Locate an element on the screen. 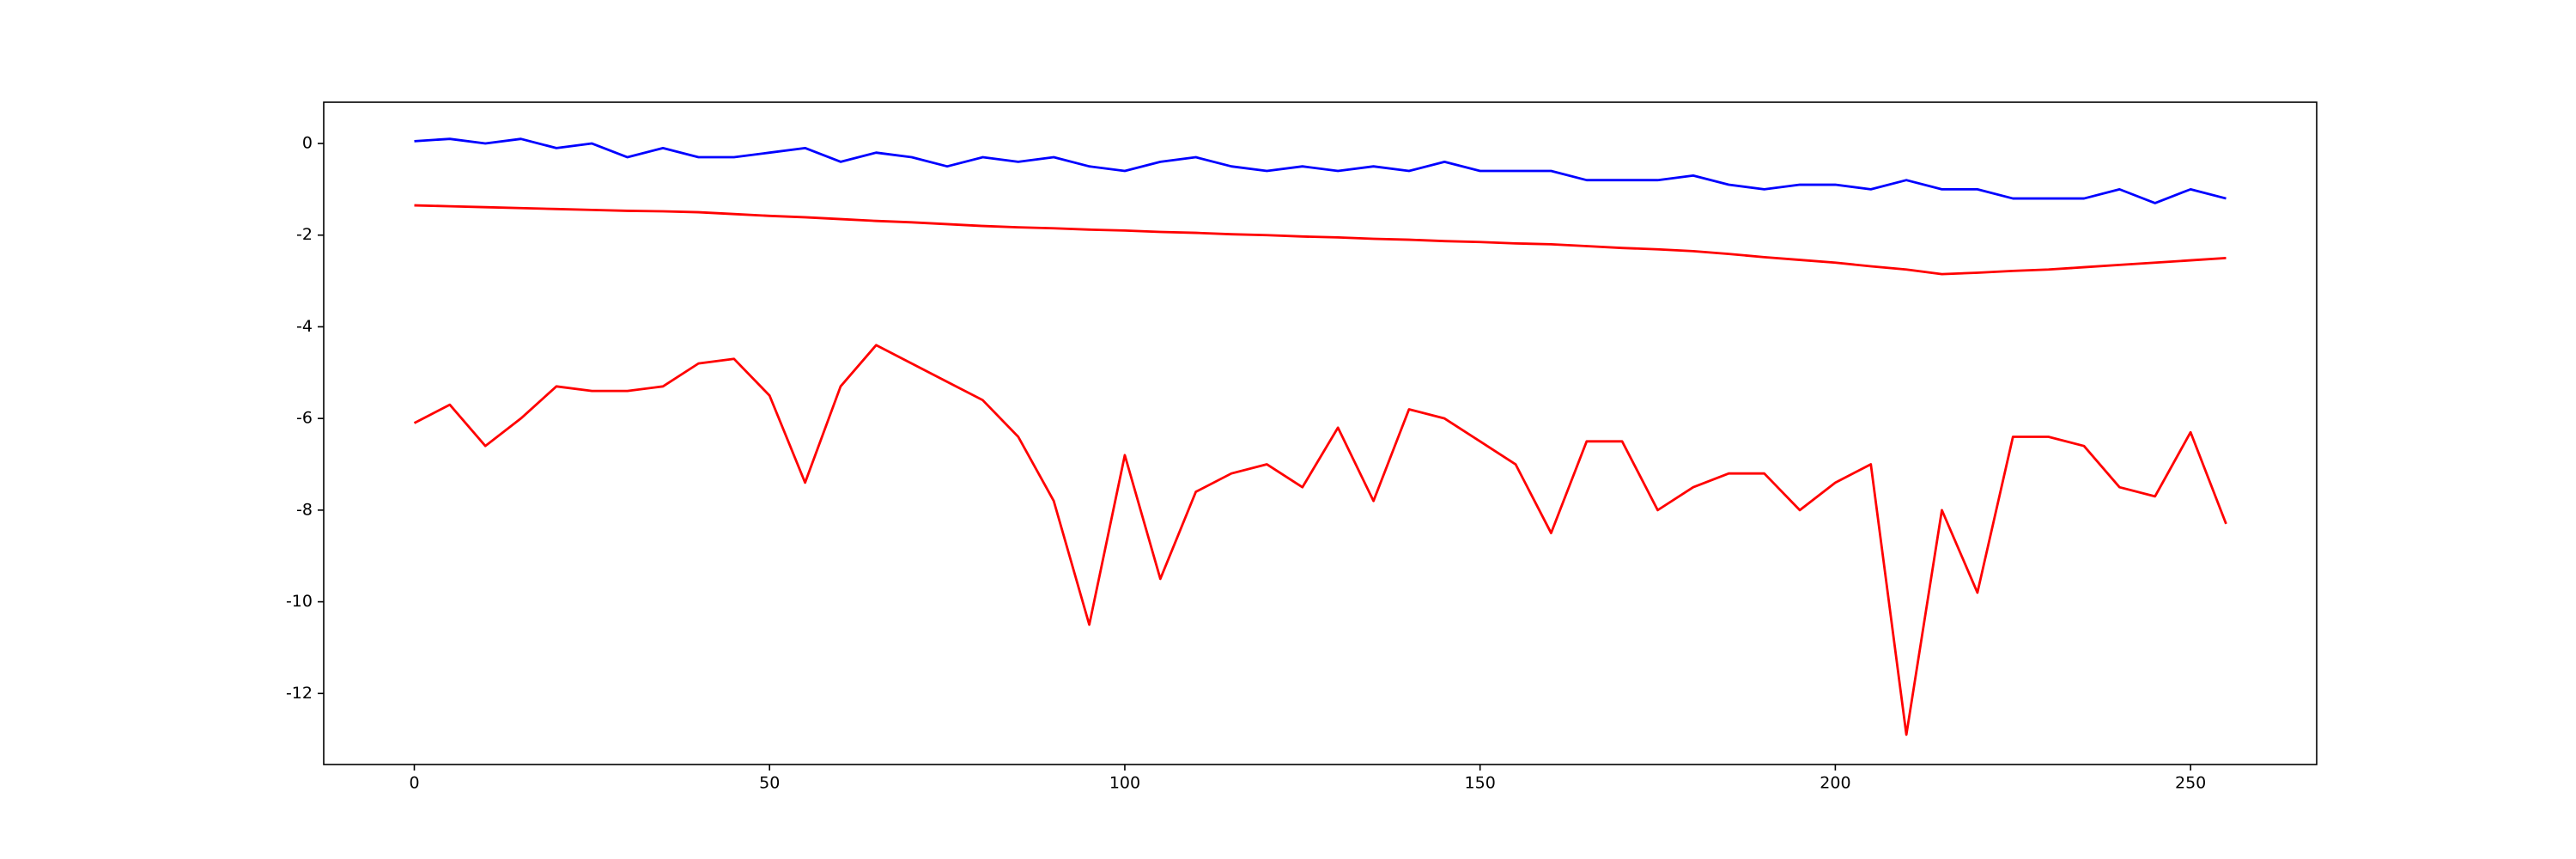  x-tick-label: 50 is located at coordinates (770, 783).